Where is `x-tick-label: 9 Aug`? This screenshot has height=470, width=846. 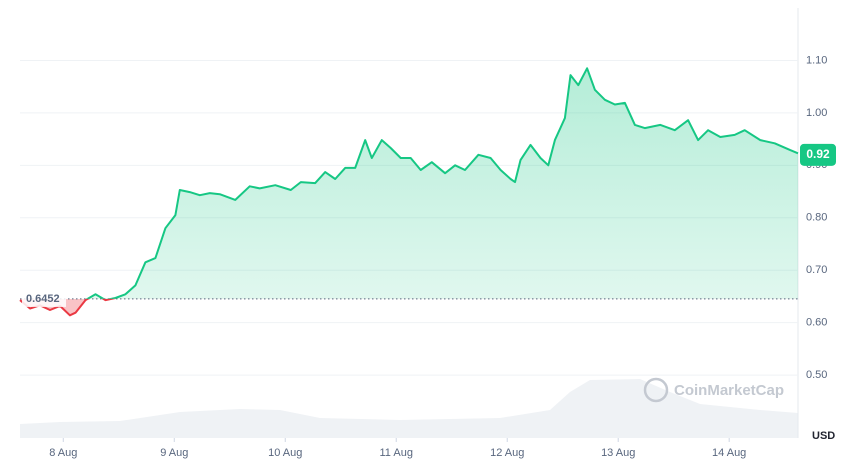 x-tick-label: 9 Aug is located at coordinates (174, 453).